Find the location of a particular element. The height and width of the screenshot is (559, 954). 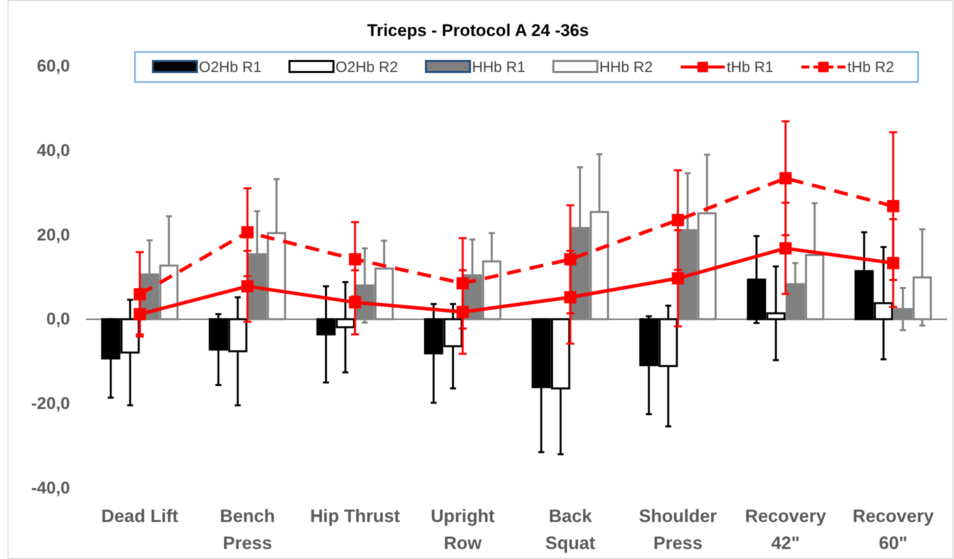

y-tick-label: -20,0 is located at coordinates (50, 404).